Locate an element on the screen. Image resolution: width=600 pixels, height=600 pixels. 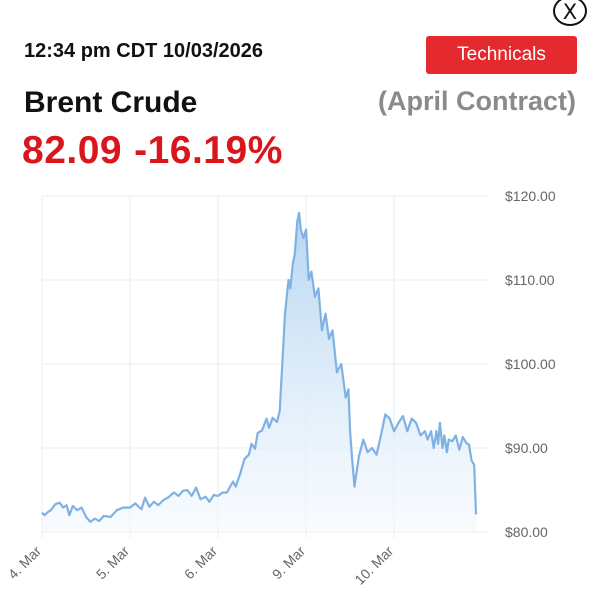
x-tick-label: 5. Mar is located at coordinates (113, 563).